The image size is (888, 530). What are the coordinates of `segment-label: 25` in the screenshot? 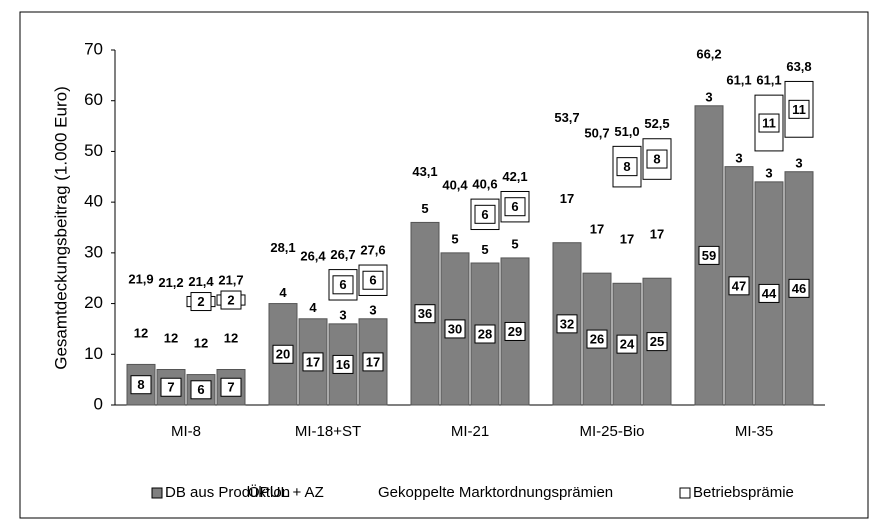 It's located at (657, 341).